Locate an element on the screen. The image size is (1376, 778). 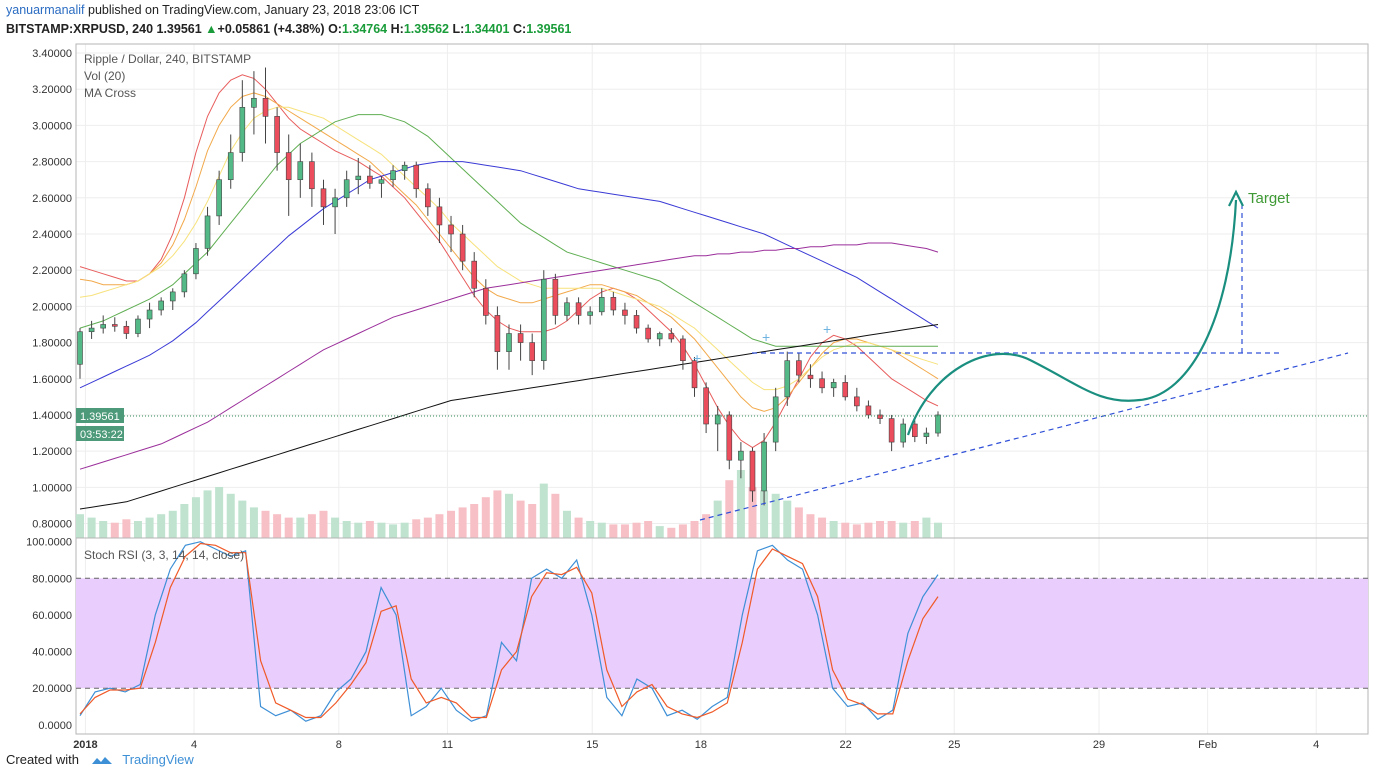
footer: Created with TradingView is located at coordinates (100, 759).